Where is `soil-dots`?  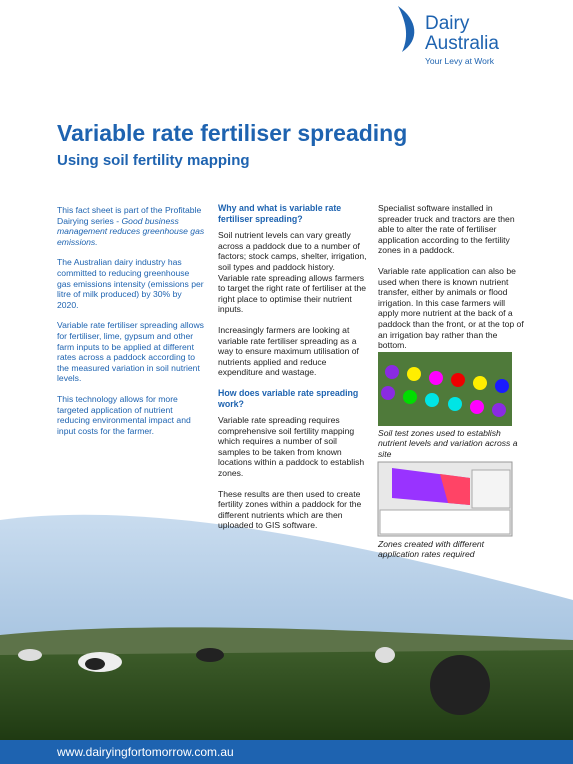 soil-dots is located at coordinates (445, 391).